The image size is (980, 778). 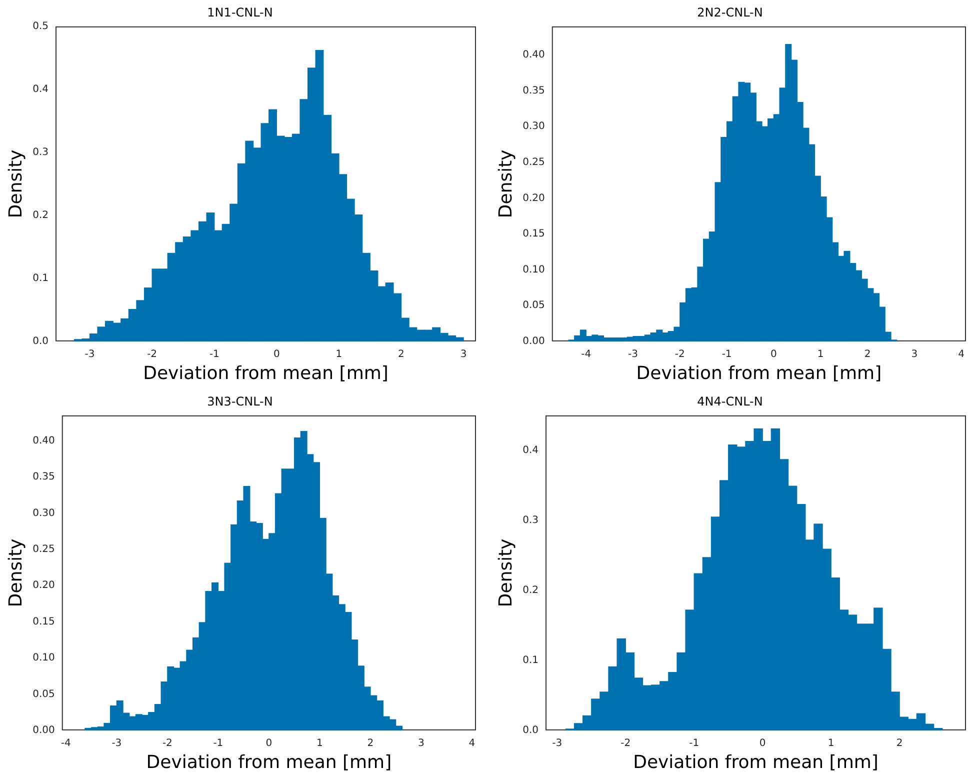 What do you see at coordinates (240, 12) in the screenshot?
I see `chart-title: 1N1-CNL-N` at bounding box center [240, 12].